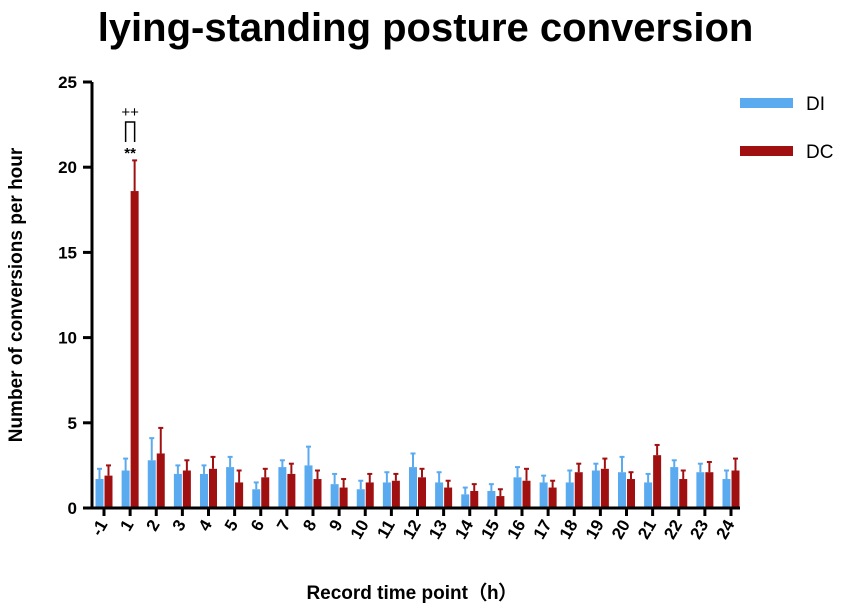 This screenshot has width=851, height=610. What do you see at coordinates (360, 530) in the screenshot?
I see `x-tick-label: 10` at bounding box center [360, 530].